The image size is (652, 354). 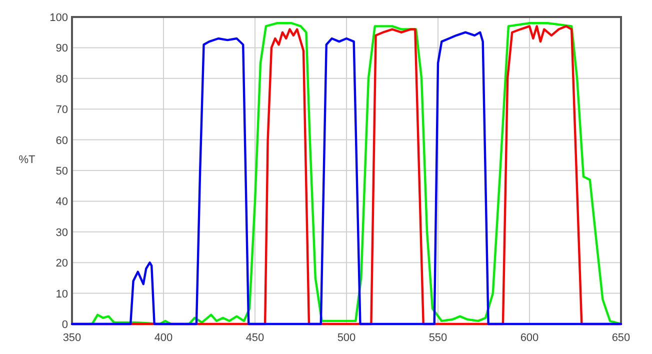 What do you see at coordinates (62, 232) in the screenshot?
I see `y-tick-label: 30` at bounding box center [62, 232].